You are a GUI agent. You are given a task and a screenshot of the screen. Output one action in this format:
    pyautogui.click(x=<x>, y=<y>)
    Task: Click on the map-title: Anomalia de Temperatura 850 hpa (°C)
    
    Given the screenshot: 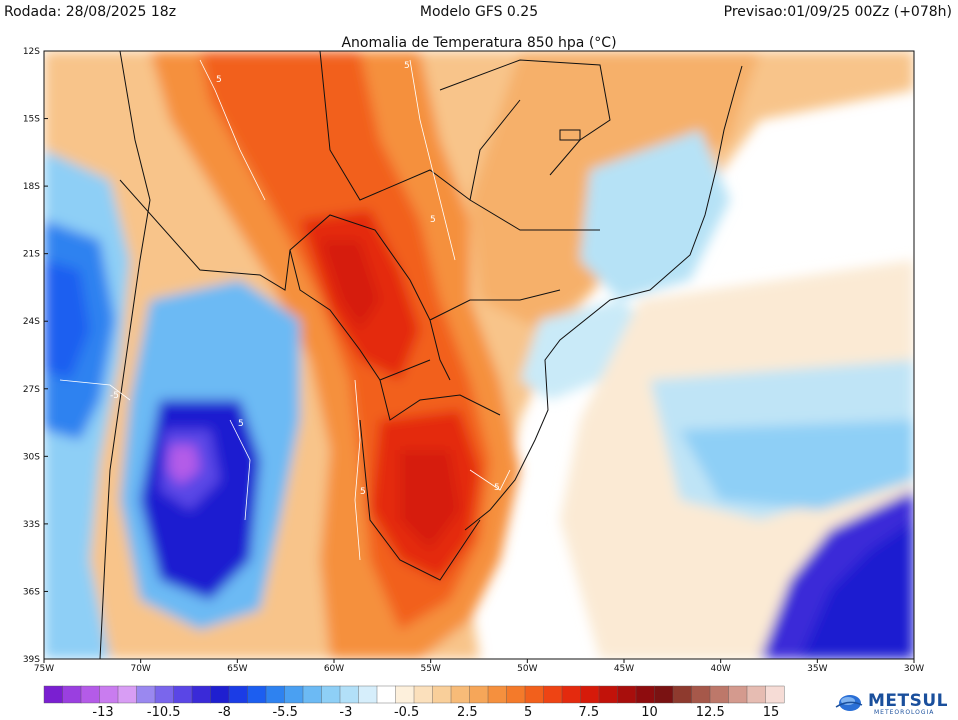 What is the action you would take?
    pyautogui.click(x=479, y=43)
    